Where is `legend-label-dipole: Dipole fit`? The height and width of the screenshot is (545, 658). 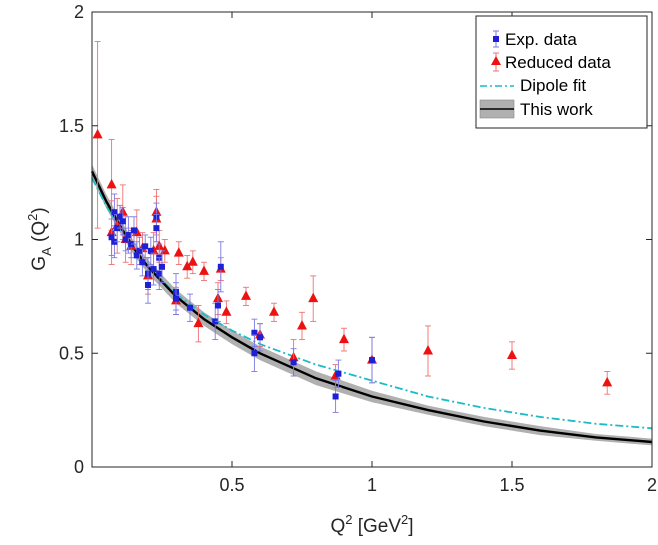 legend-label-dipole: Dipole fit is located at coordinates (553, 85).